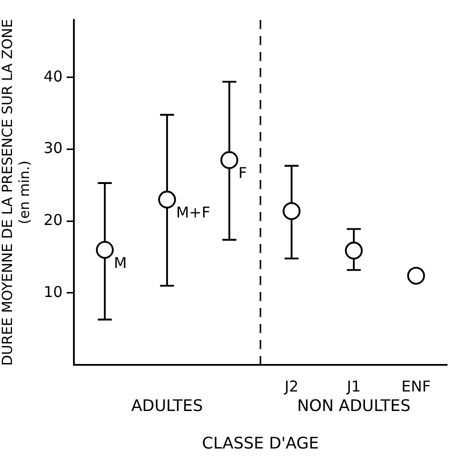  I want to click on y-tick-label: 20, so click(53, 220).